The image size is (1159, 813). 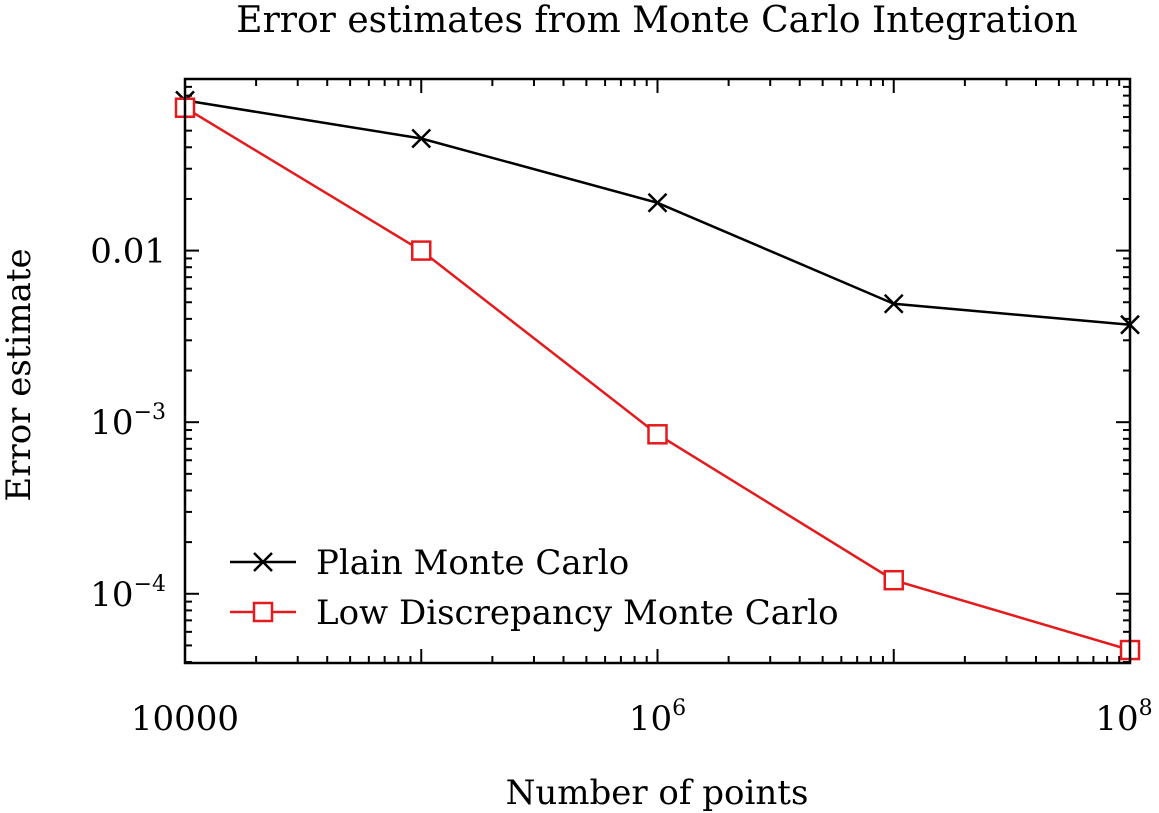 I want to click on x-tick-label: 10⁸, so click(x=1123, y=717).